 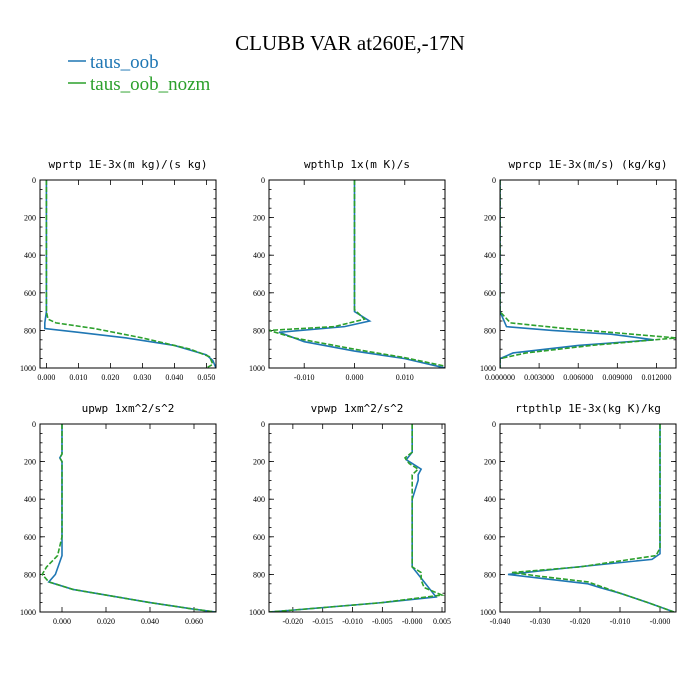 I want to click on panel-title: vpwp 1xm^2/s^2, so click(x=357, y=408).